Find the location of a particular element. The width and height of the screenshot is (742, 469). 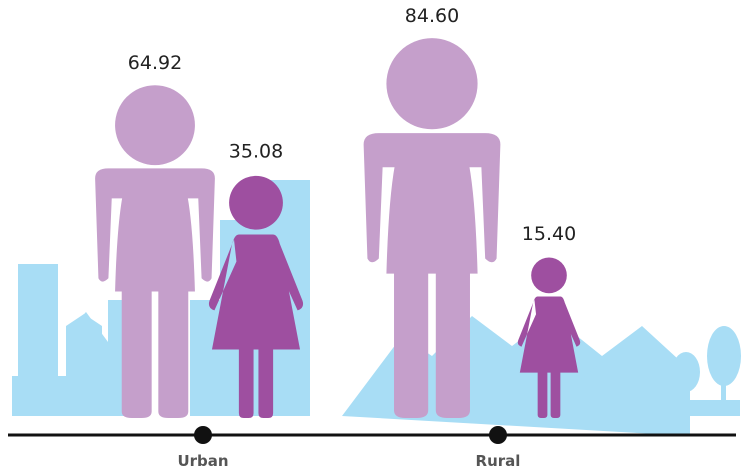

x-tick-label: Rural is located at coordinates (498, 460).